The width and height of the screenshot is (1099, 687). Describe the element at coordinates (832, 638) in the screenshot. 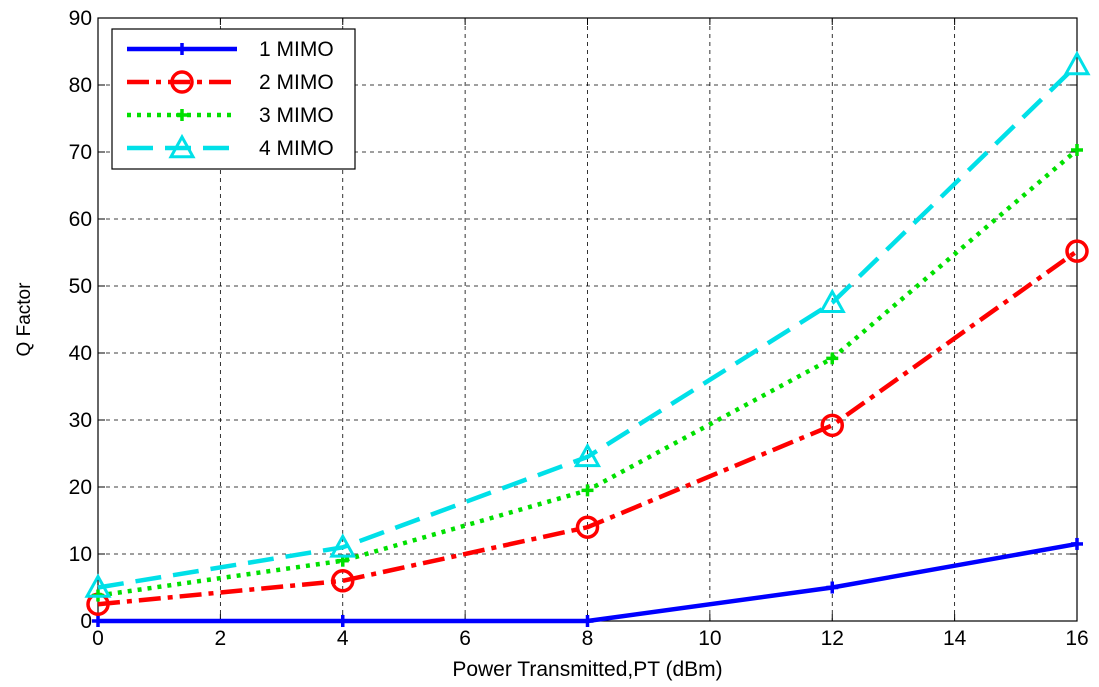

I see `x-tick-label: 12` at that location.